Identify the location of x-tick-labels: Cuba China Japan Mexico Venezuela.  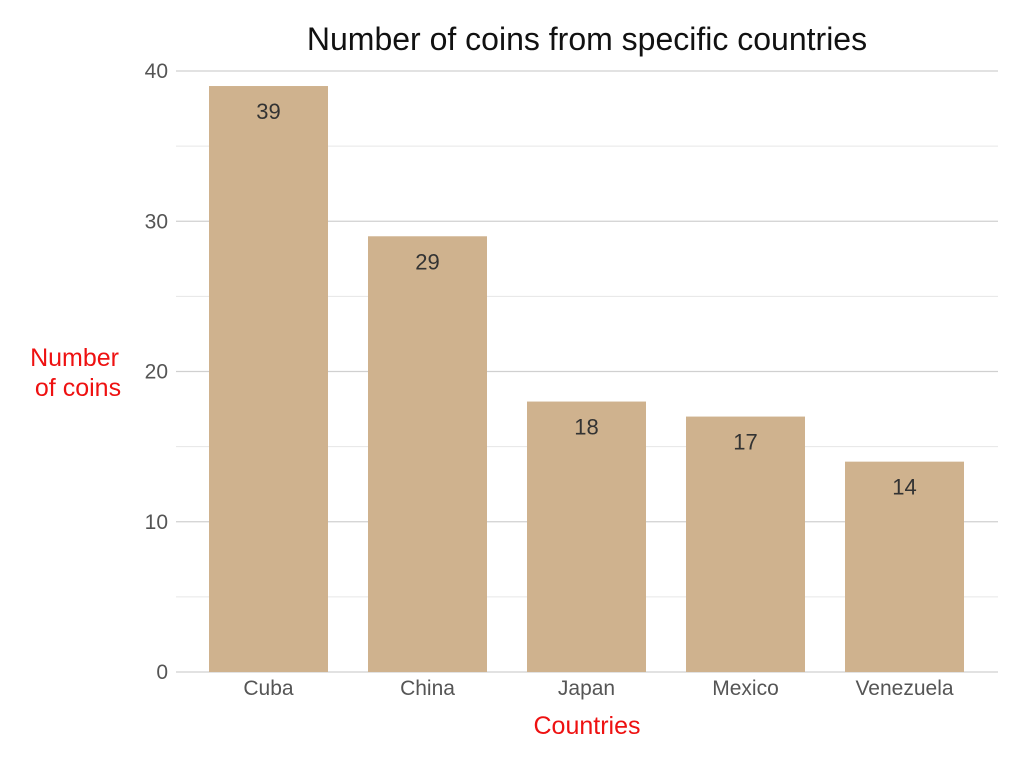
(598, 688).